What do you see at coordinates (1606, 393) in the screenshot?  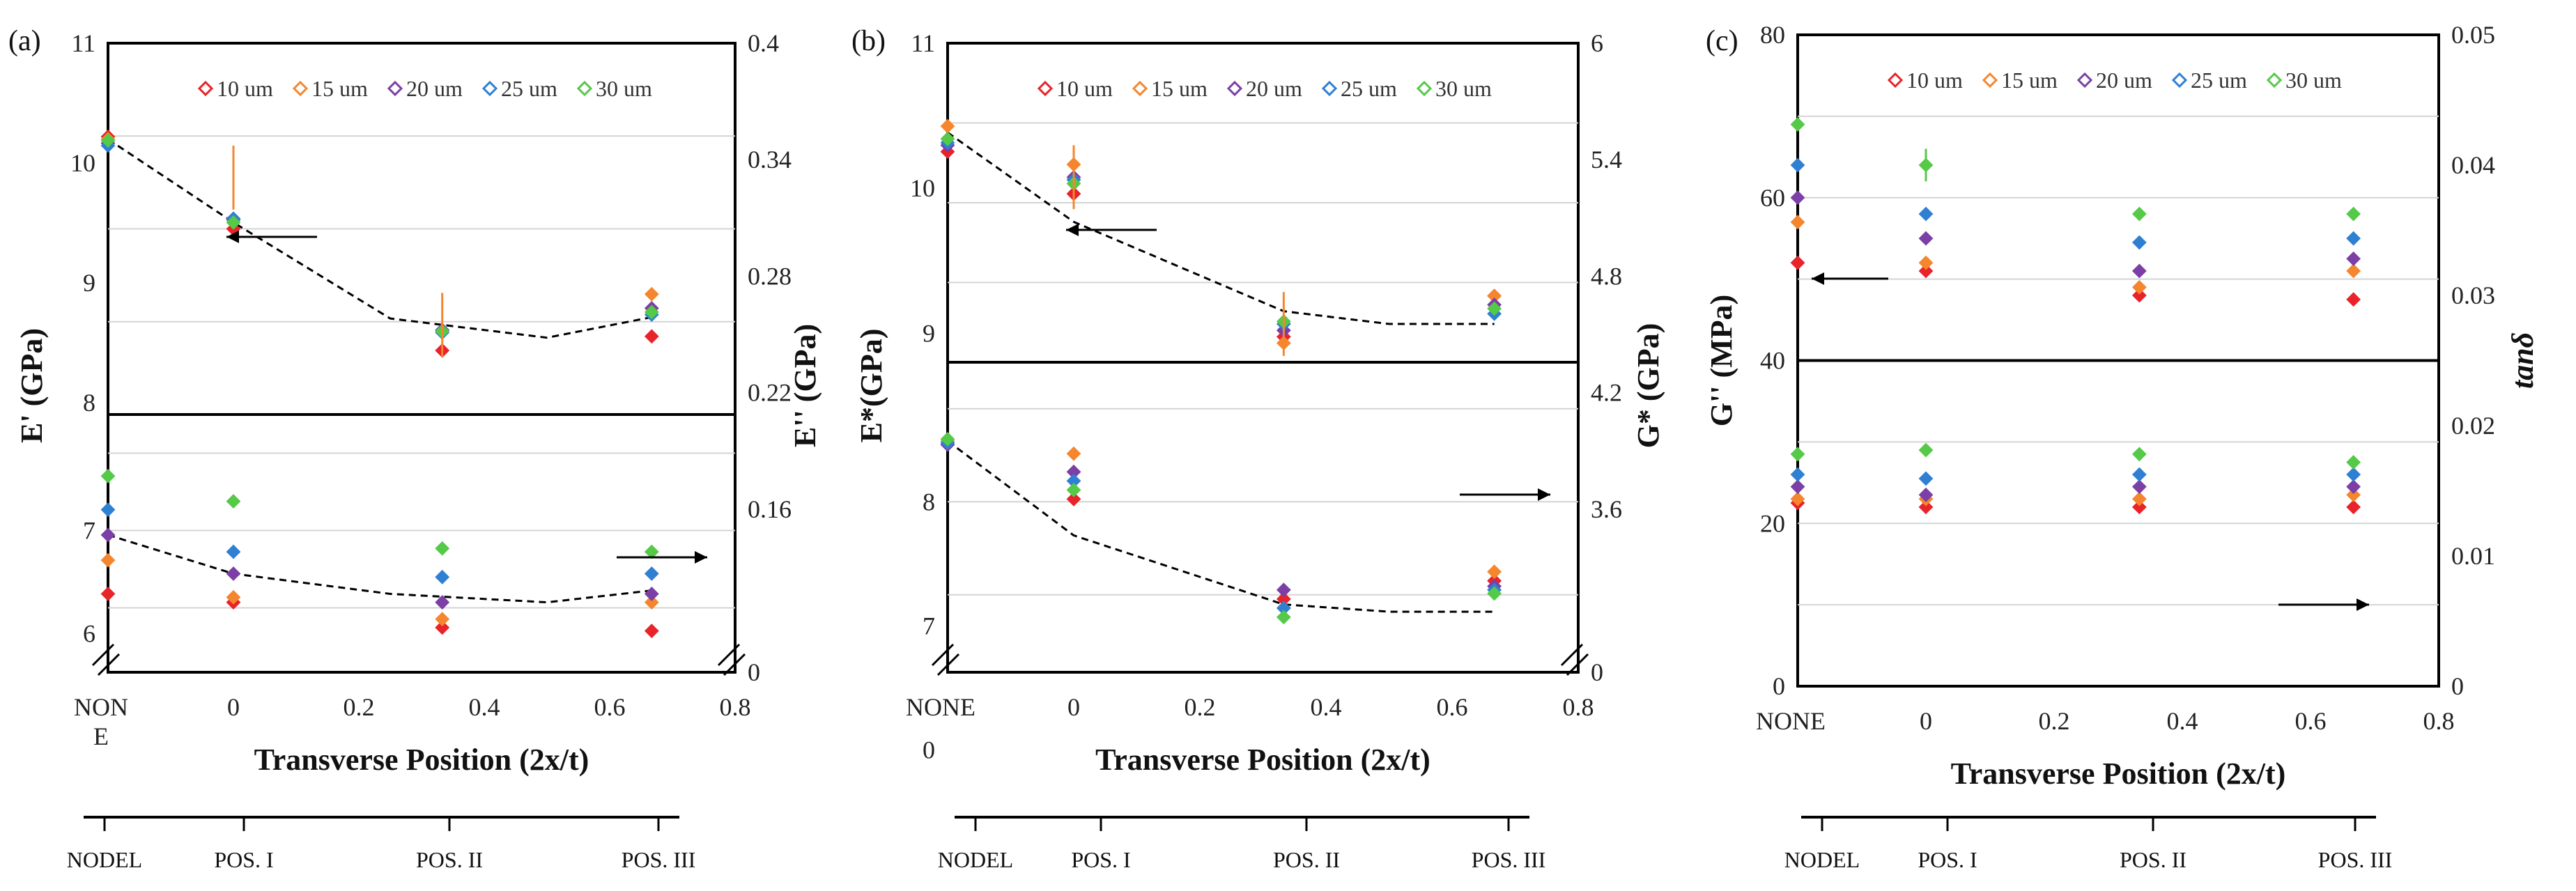 I see `y-tick-label-right: 4.2` at bounding box center [1606, 393].